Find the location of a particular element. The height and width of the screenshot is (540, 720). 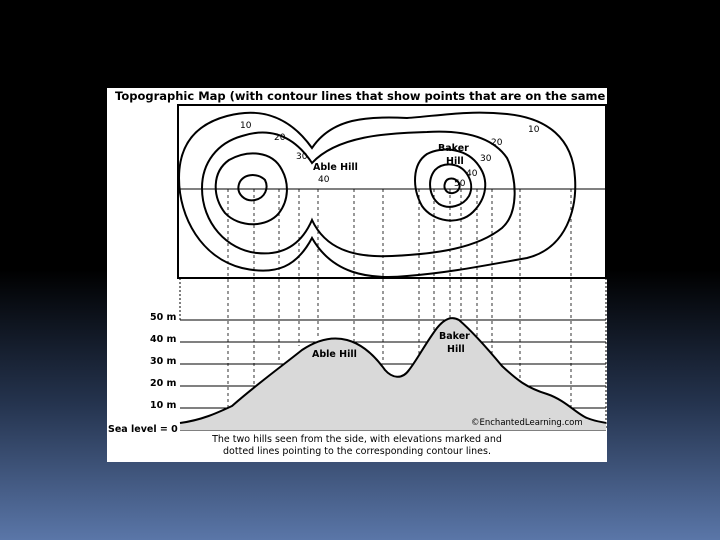

map-label-50-right: 50 is located at coordinates (460, 184).